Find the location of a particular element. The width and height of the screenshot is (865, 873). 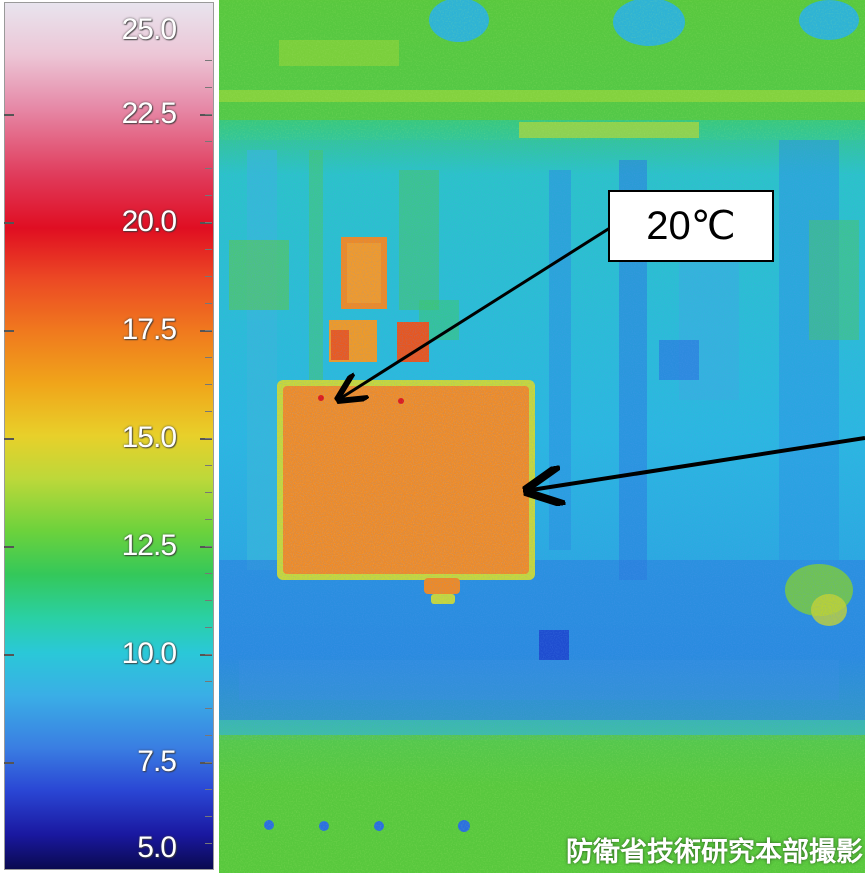

scale-label-20: 20.0 is located at coordinates (149, 221).